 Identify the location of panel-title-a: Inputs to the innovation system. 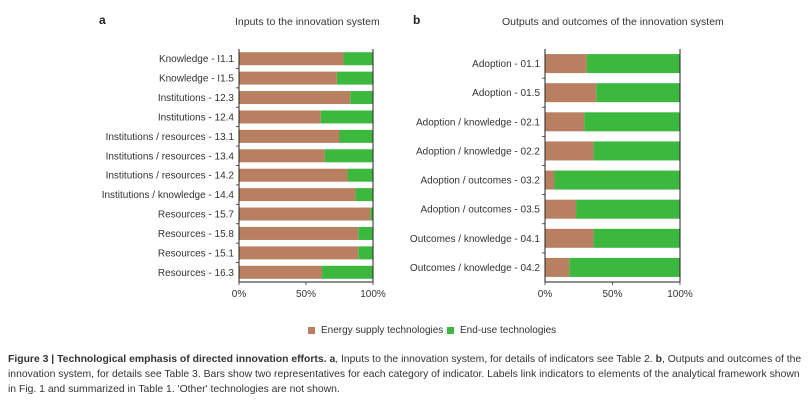
(307, 22).